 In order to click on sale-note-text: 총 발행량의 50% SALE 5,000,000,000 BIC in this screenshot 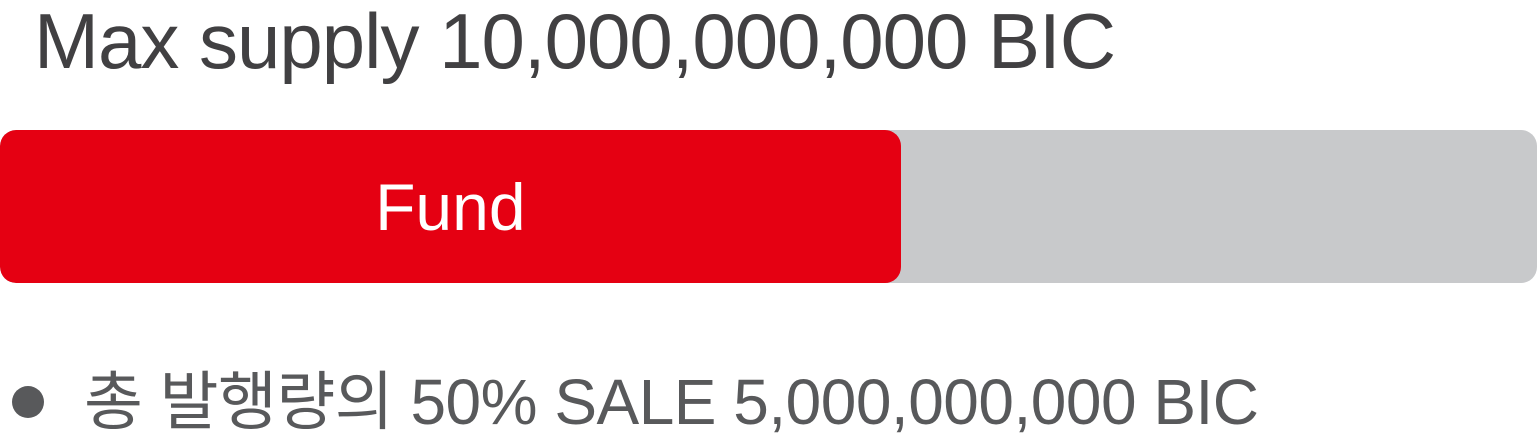, I will do `click(671, 402)`.